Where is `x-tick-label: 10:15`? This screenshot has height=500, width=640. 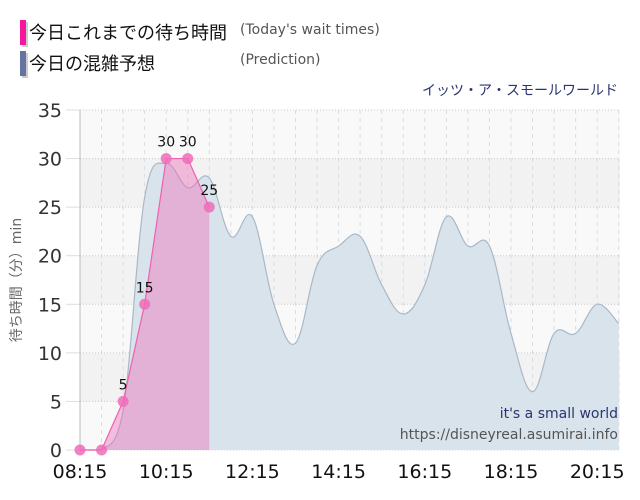 x-tick-label: 10:15 is located at coordinates (166, 472).